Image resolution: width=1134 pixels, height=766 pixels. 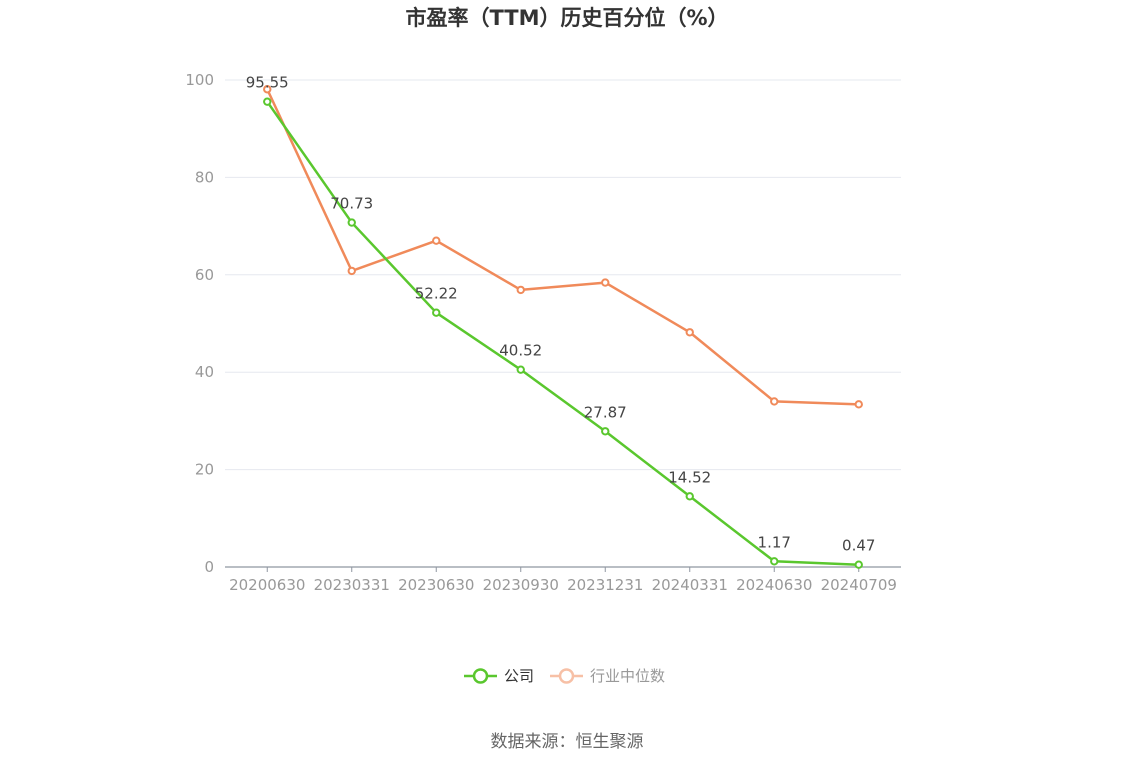 What do you see at coordinates (858, 546) in the screenshot?
I see `data-label: 0.47` at bounding box center [858, 546].